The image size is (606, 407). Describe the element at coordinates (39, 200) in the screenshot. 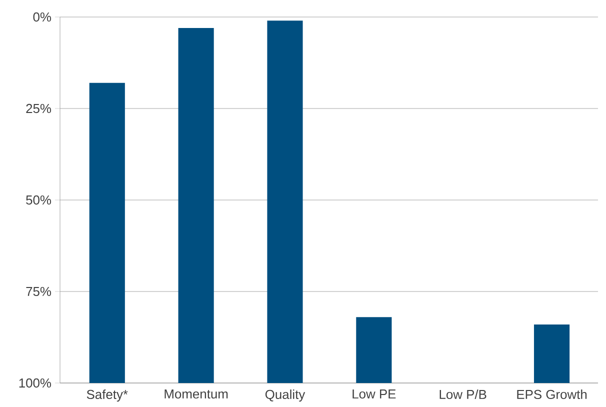

I see `y-tick-label: 50%` at that location.